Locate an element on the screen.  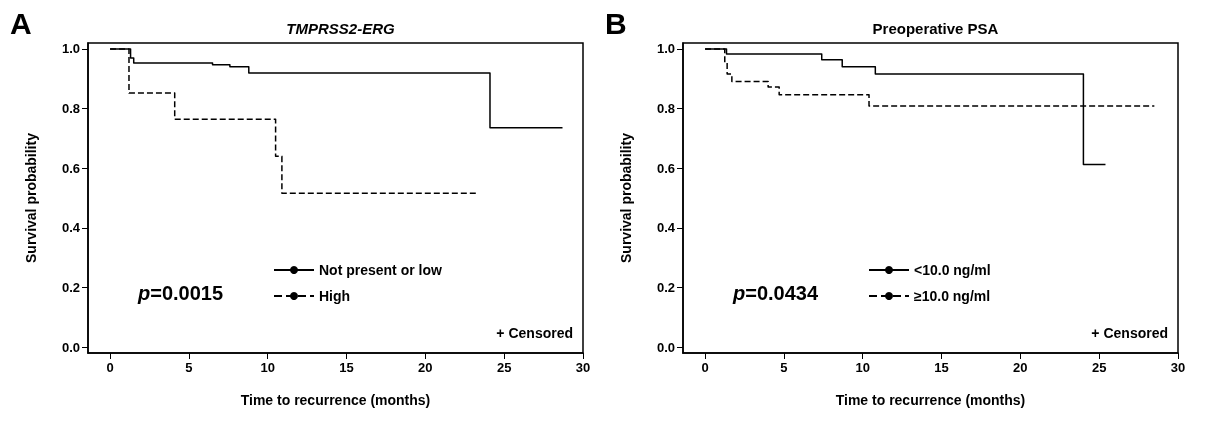
chart-title: TMPRSS2-ERG is located at coordinates (340, 28).